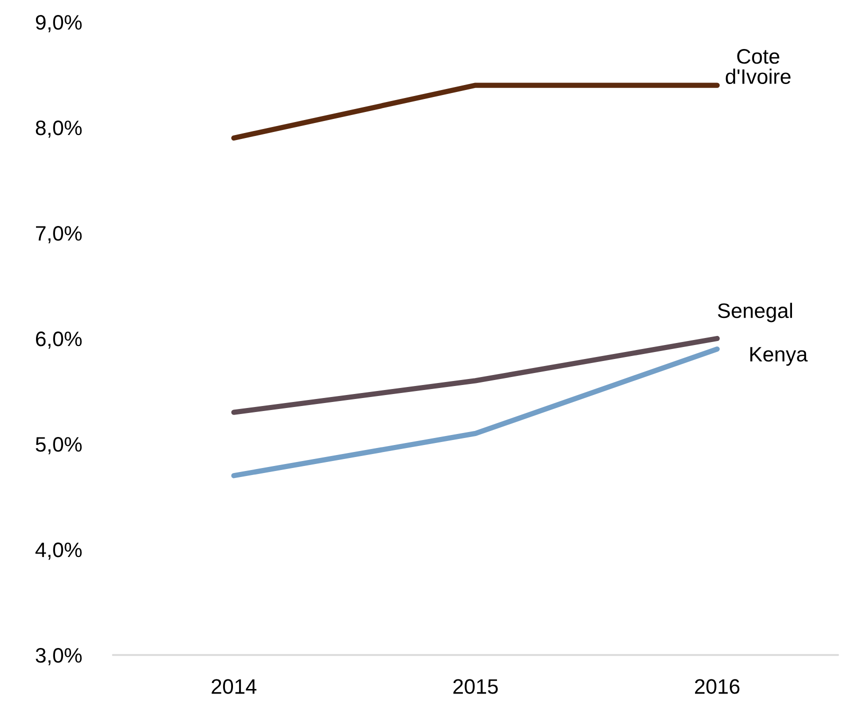 The width and height of the screenshot is (844, 709). Describe the element at coordinates (234, 686) in the screenshot. I see `x-tick-label: 2014` at that location.